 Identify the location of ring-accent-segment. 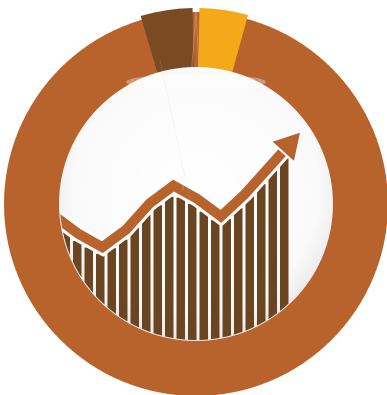
(223, 40).